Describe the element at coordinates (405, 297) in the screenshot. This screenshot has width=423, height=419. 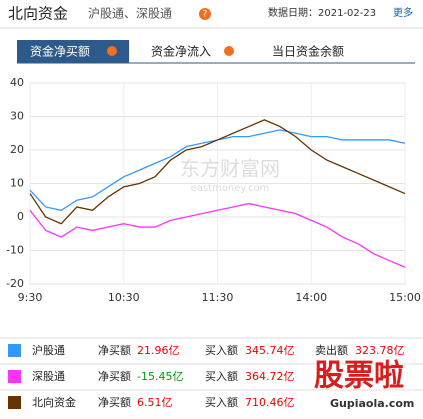
I see `x-tick-label: 15:00` at that location.